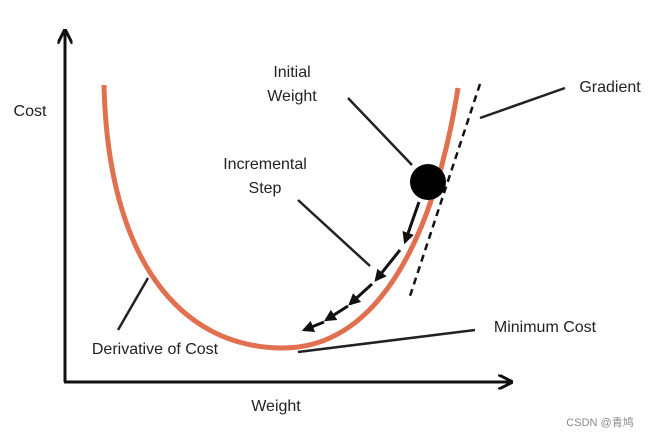  What do you see at coordinates (265, 164) in the screenshot?
I see `label: Incremental` at bounding box center [265, 164].